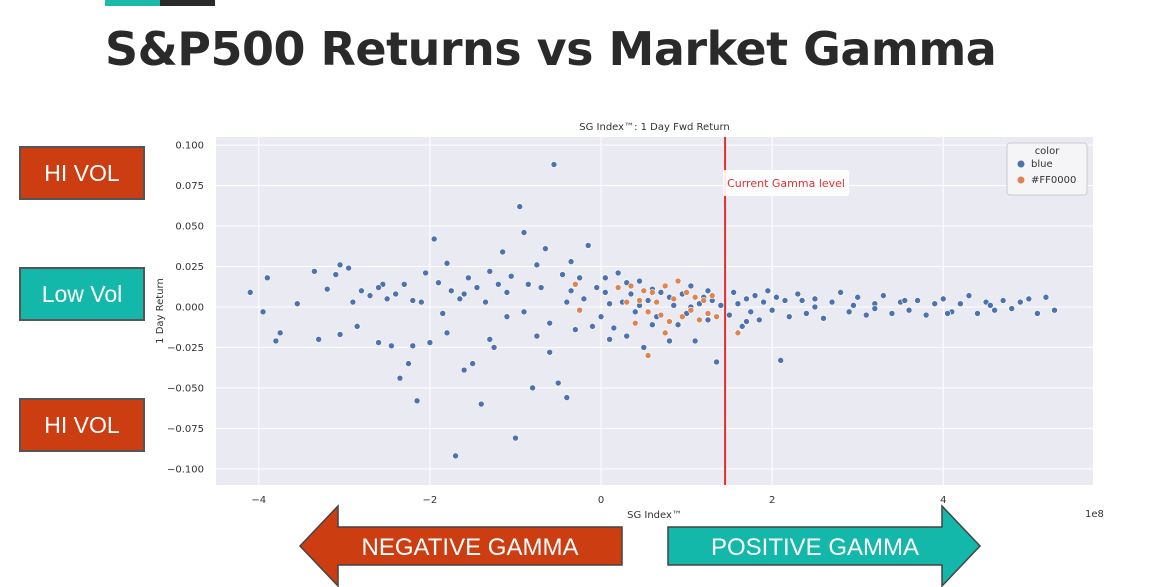 This screenshot has width=1153, height=587. What do you see at coordinates (460, 545) in the screenshot?
I see `negative-gamma-arrow` at bounding box center [460, 545].